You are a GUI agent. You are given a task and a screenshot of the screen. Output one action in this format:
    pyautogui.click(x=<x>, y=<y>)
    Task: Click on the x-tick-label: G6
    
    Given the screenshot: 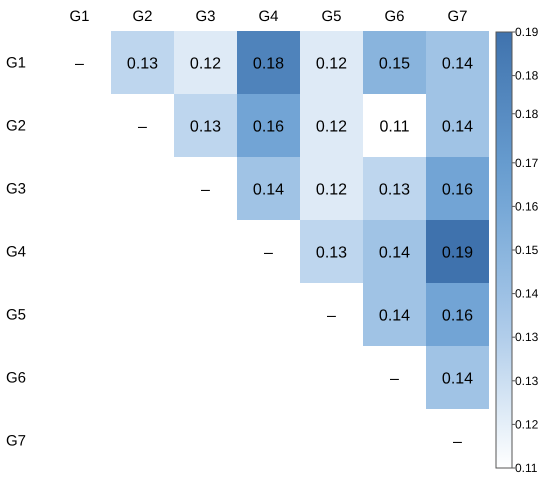 What is the action you would take?
    pyautogui.click(x=394, y=16)
    